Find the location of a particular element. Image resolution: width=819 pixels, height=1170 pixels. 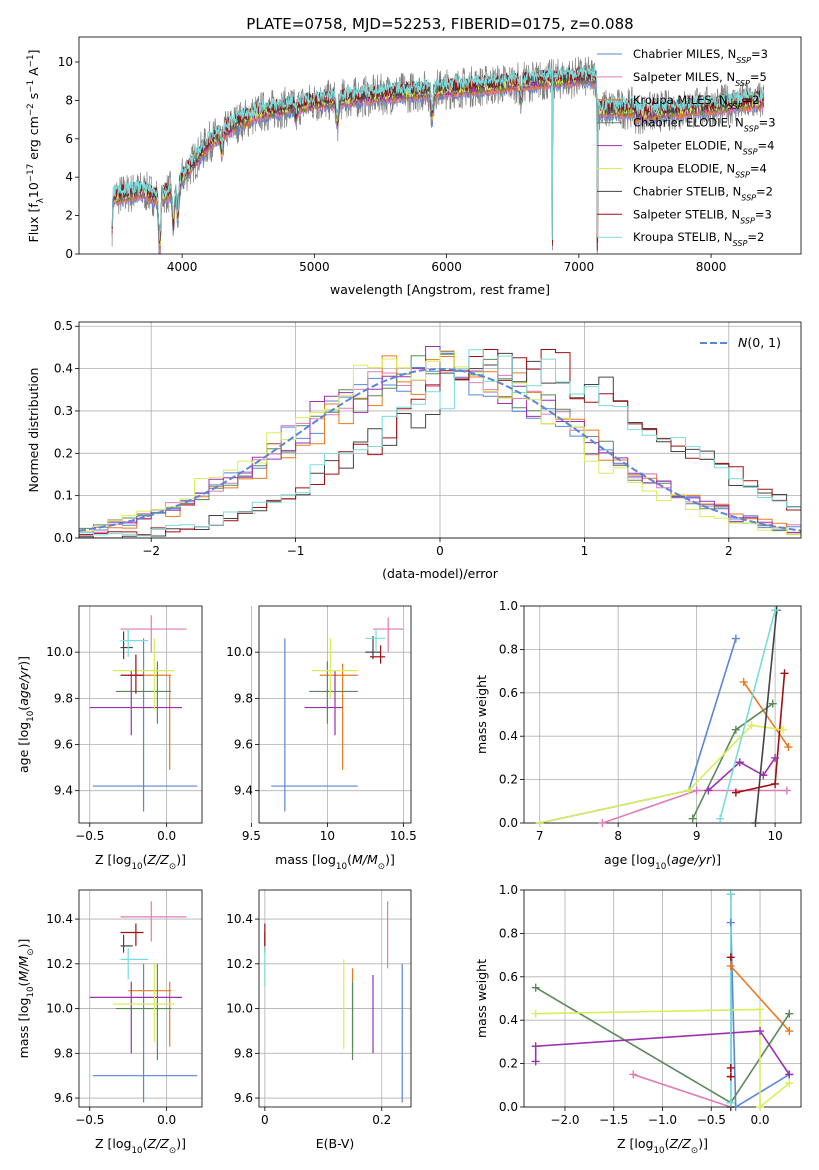

legend-entry: Kroupa ELODIE, NSSP=4 is located at coordinates (700, 171).